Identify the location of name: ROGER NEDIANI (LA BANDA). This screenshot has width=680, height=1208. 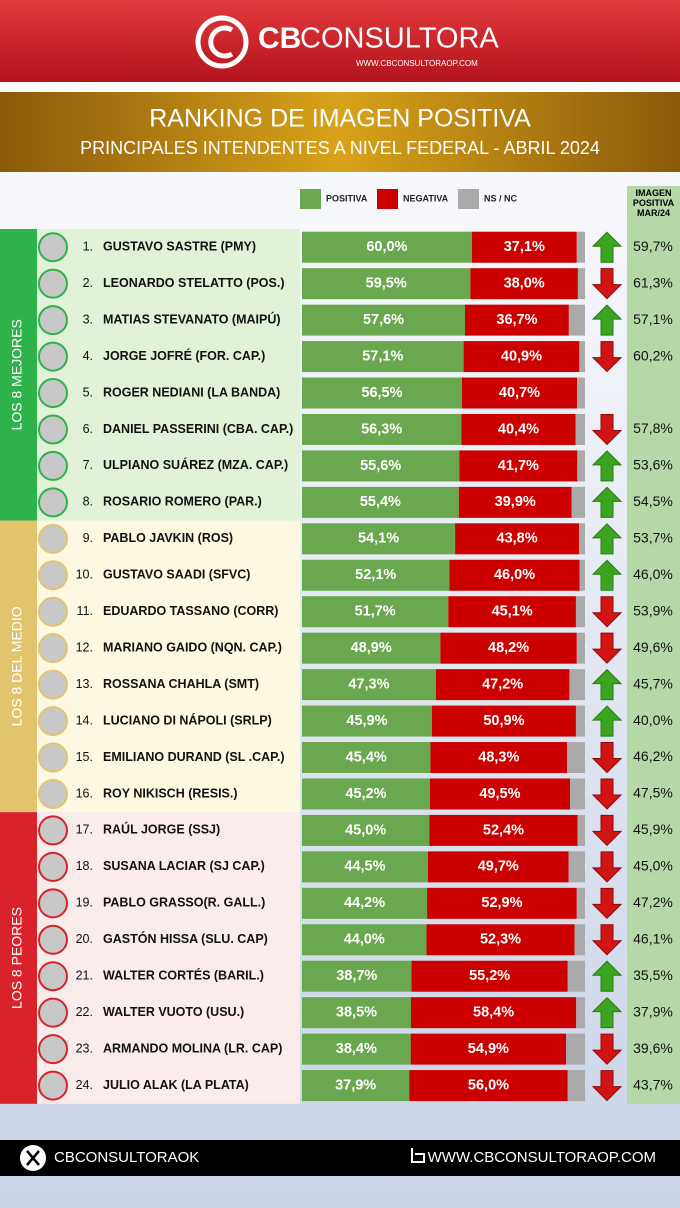
(191, 392).